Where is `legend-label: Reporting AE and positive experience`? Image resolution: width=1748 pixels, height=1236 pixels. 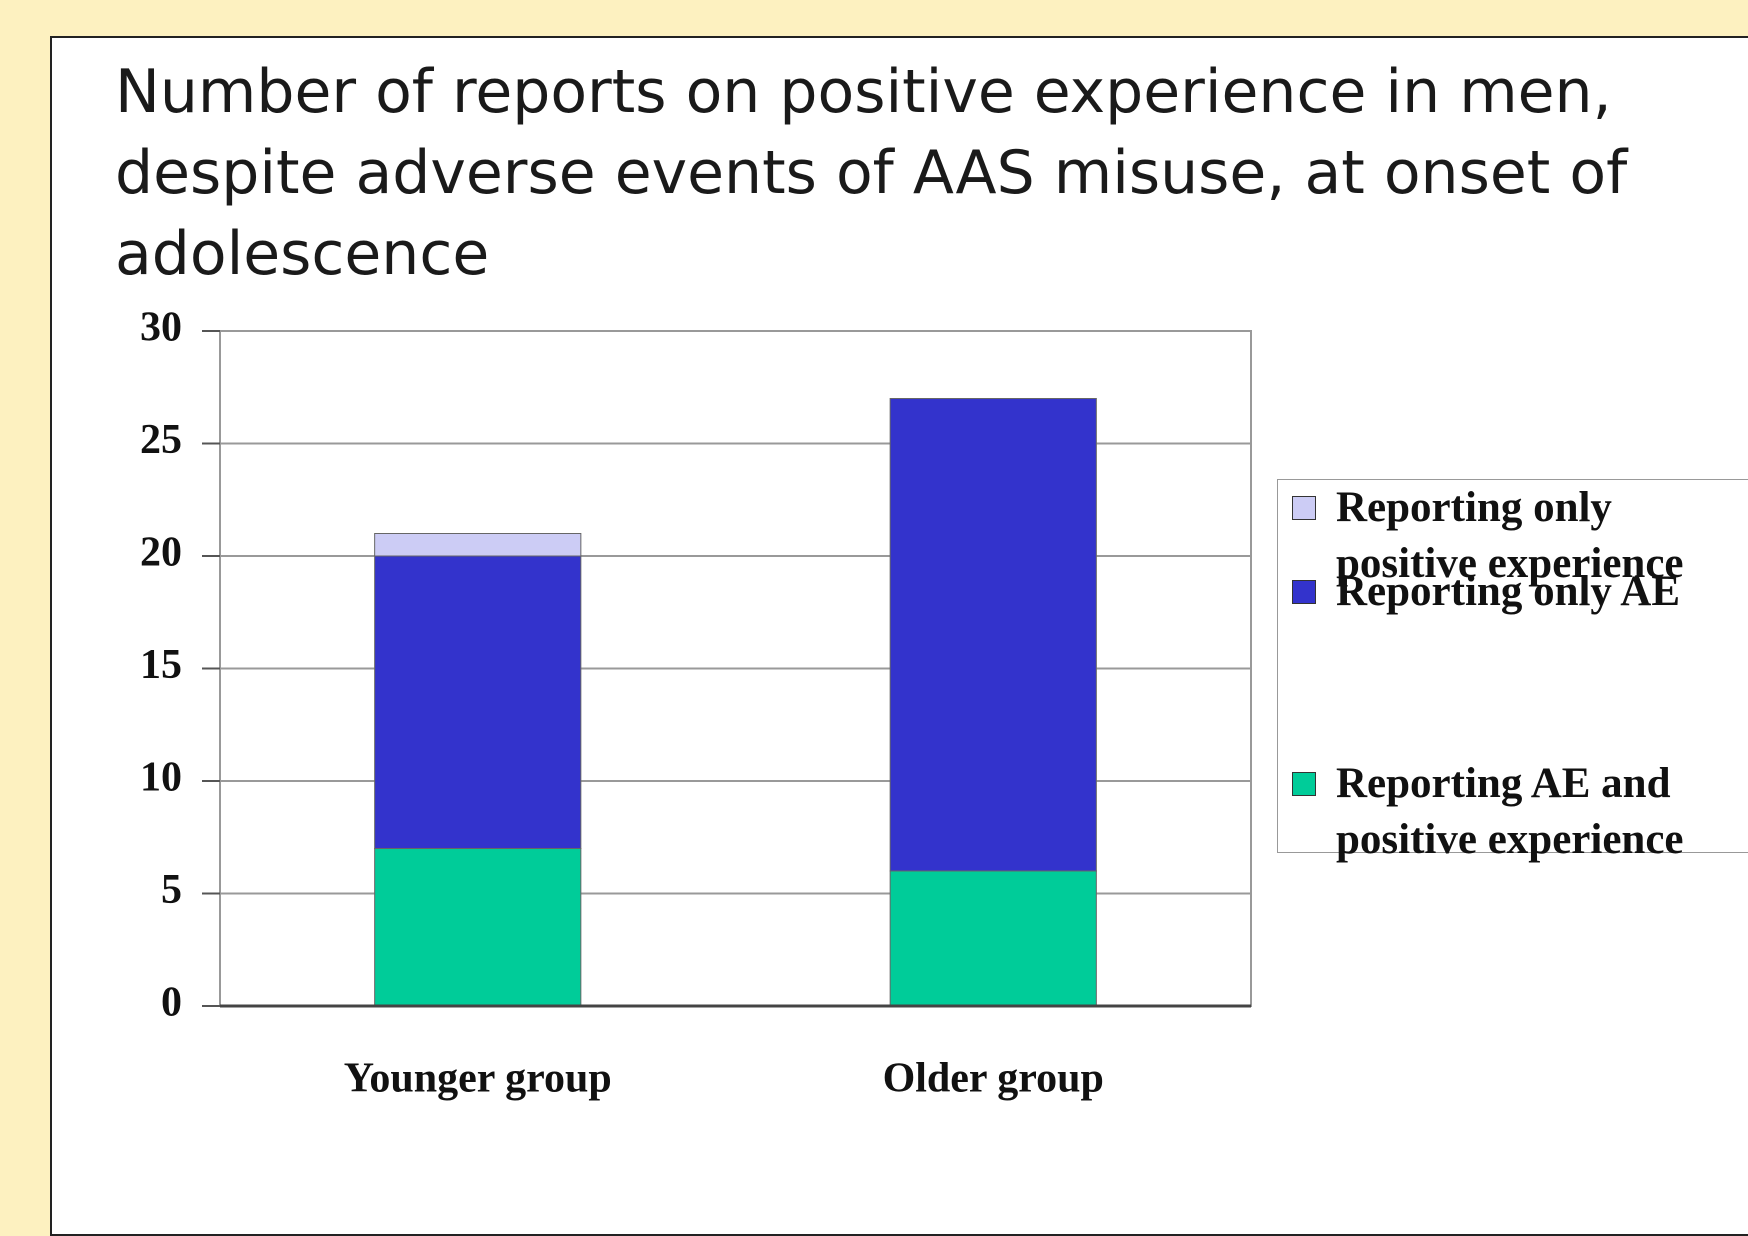 legend-label: Reporting AE and positive experience is located at coordinates (1510, 811).